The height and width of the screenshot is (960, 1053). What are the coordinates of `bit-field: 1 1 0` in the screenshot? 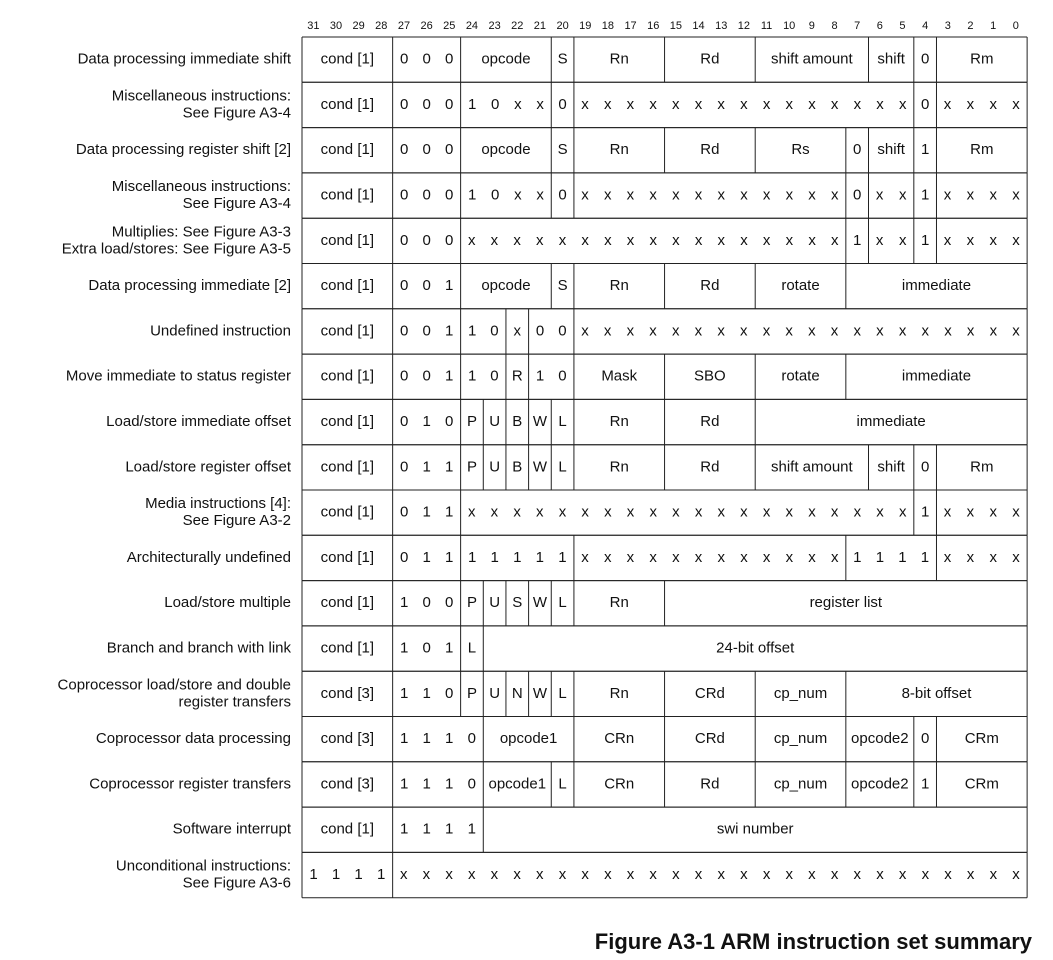 It's located at (426, 693).